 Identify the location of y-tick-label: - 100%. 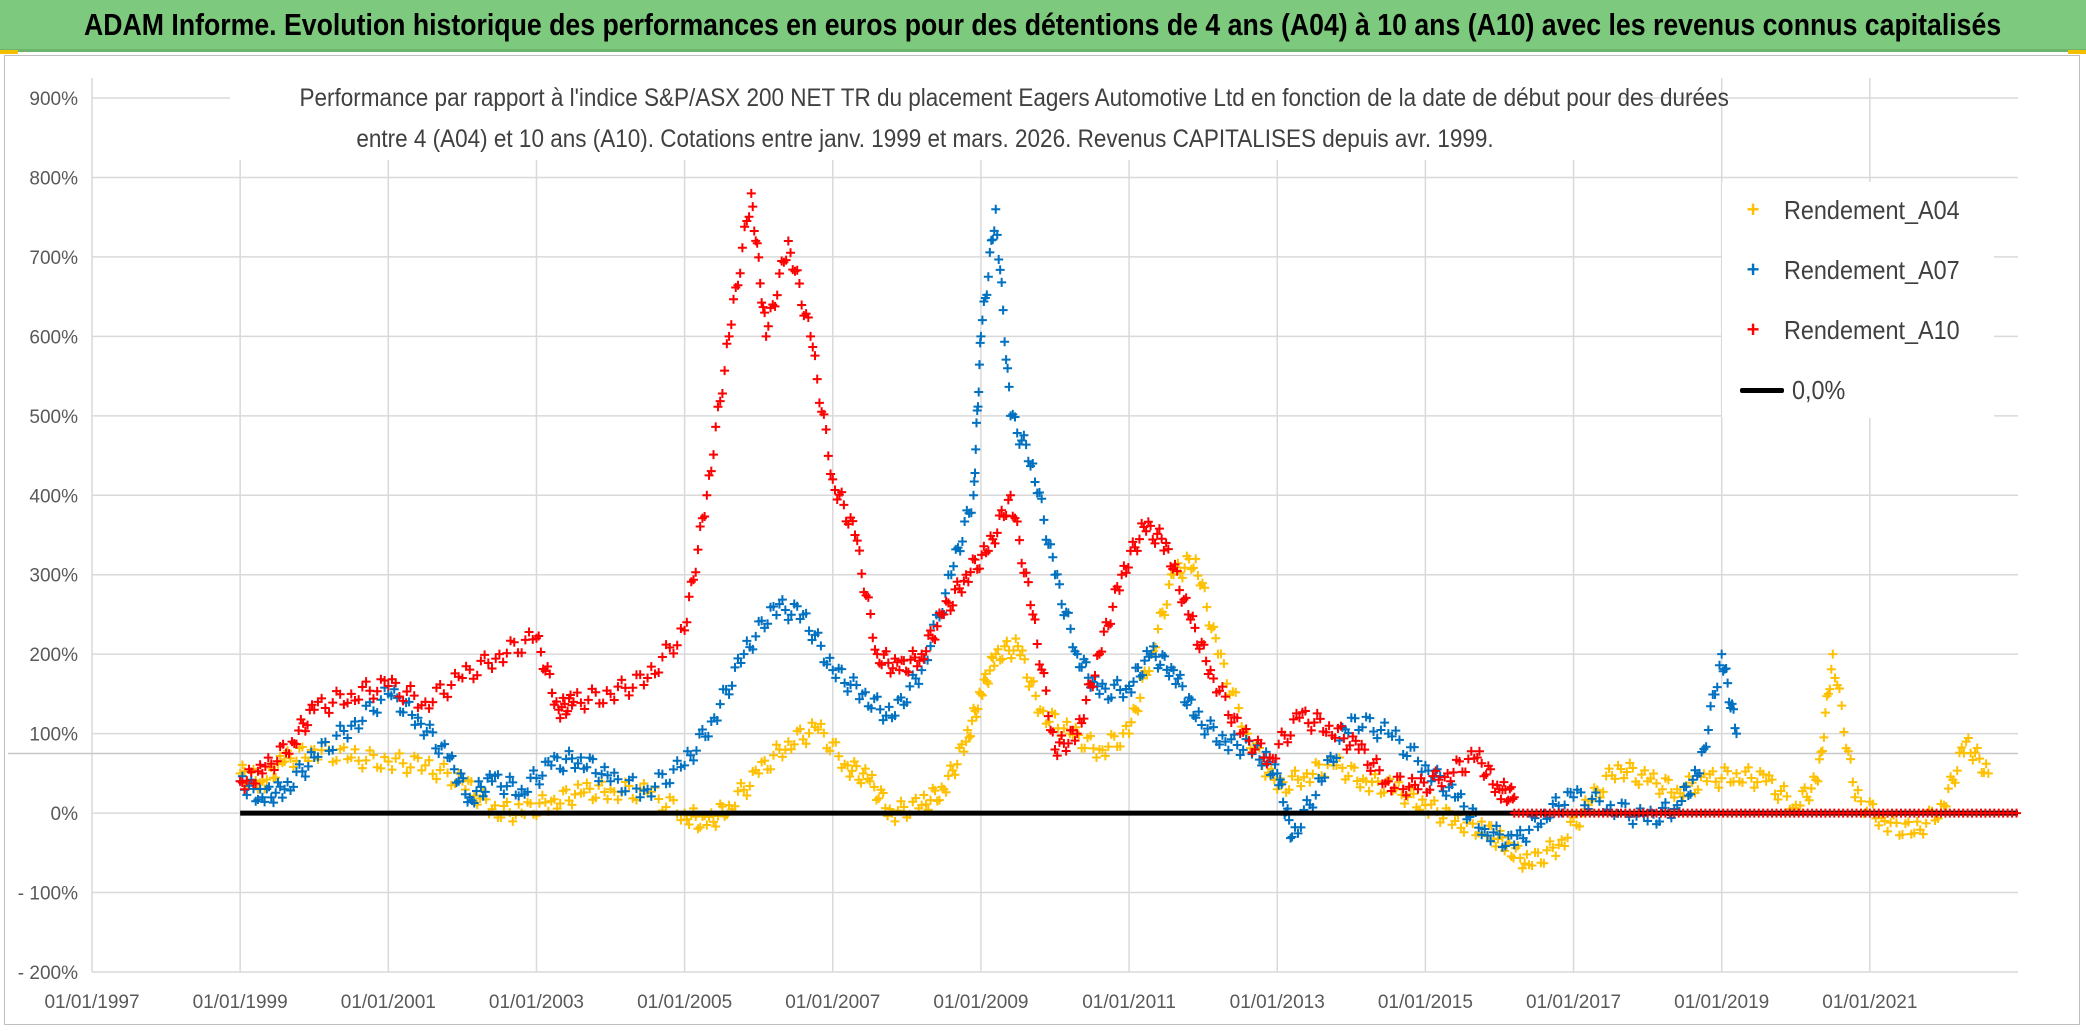
(48, 894).